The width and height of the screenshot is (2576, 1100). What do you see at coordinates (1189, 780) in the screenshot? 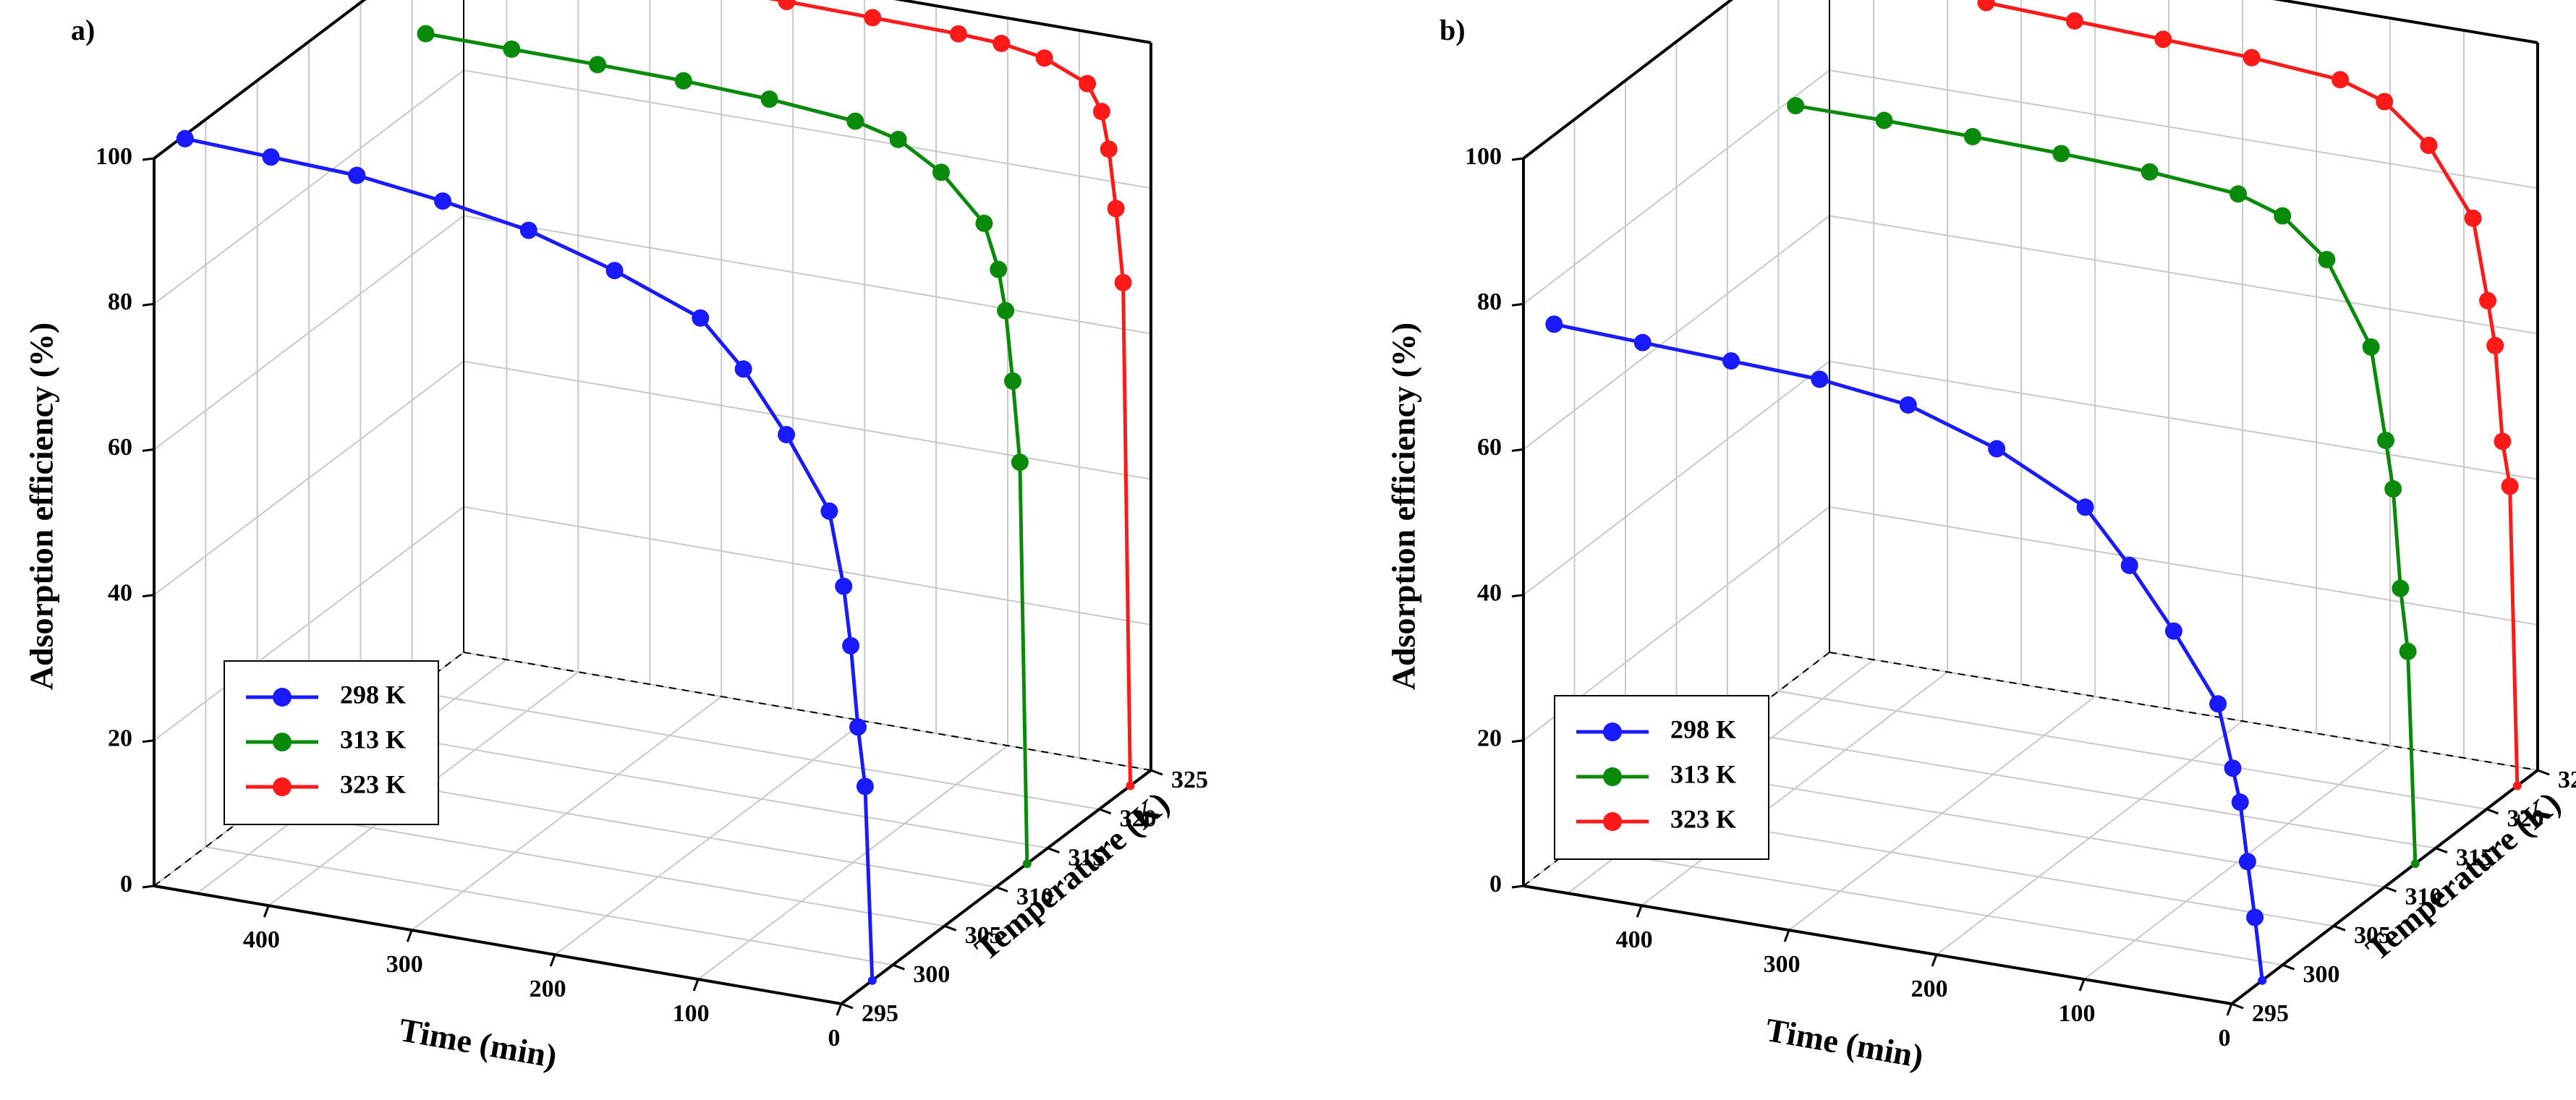
I see `z-tick-label: 325` at bounding box center [1189, 780].